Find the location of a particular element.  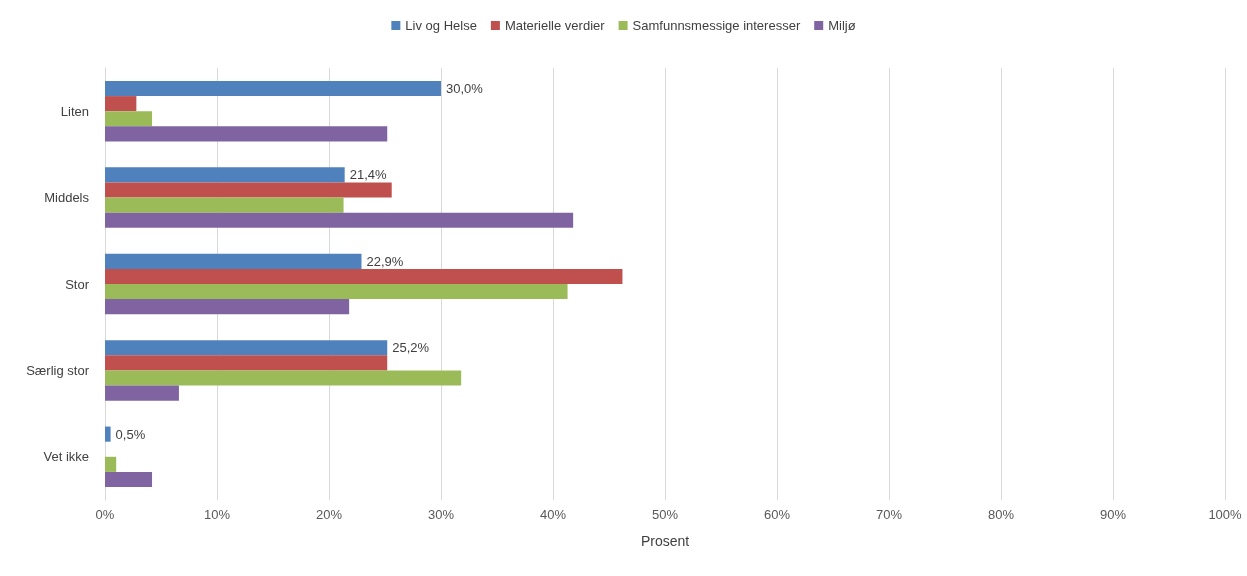

x-tick-label: 80% is located at coordinates (1001, 514).